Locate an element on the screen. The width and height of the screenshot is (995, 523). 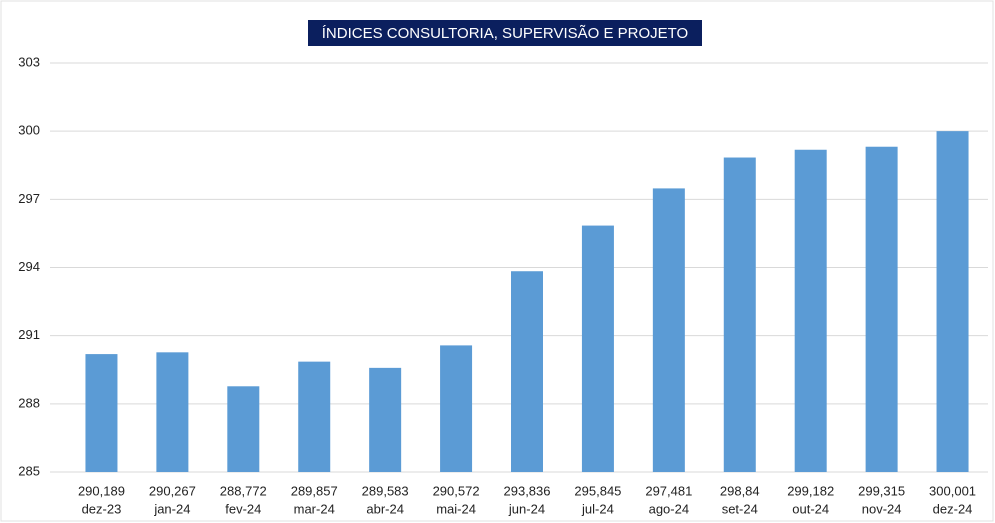
value-label: 295,845 is located at coordinates (597, 490).